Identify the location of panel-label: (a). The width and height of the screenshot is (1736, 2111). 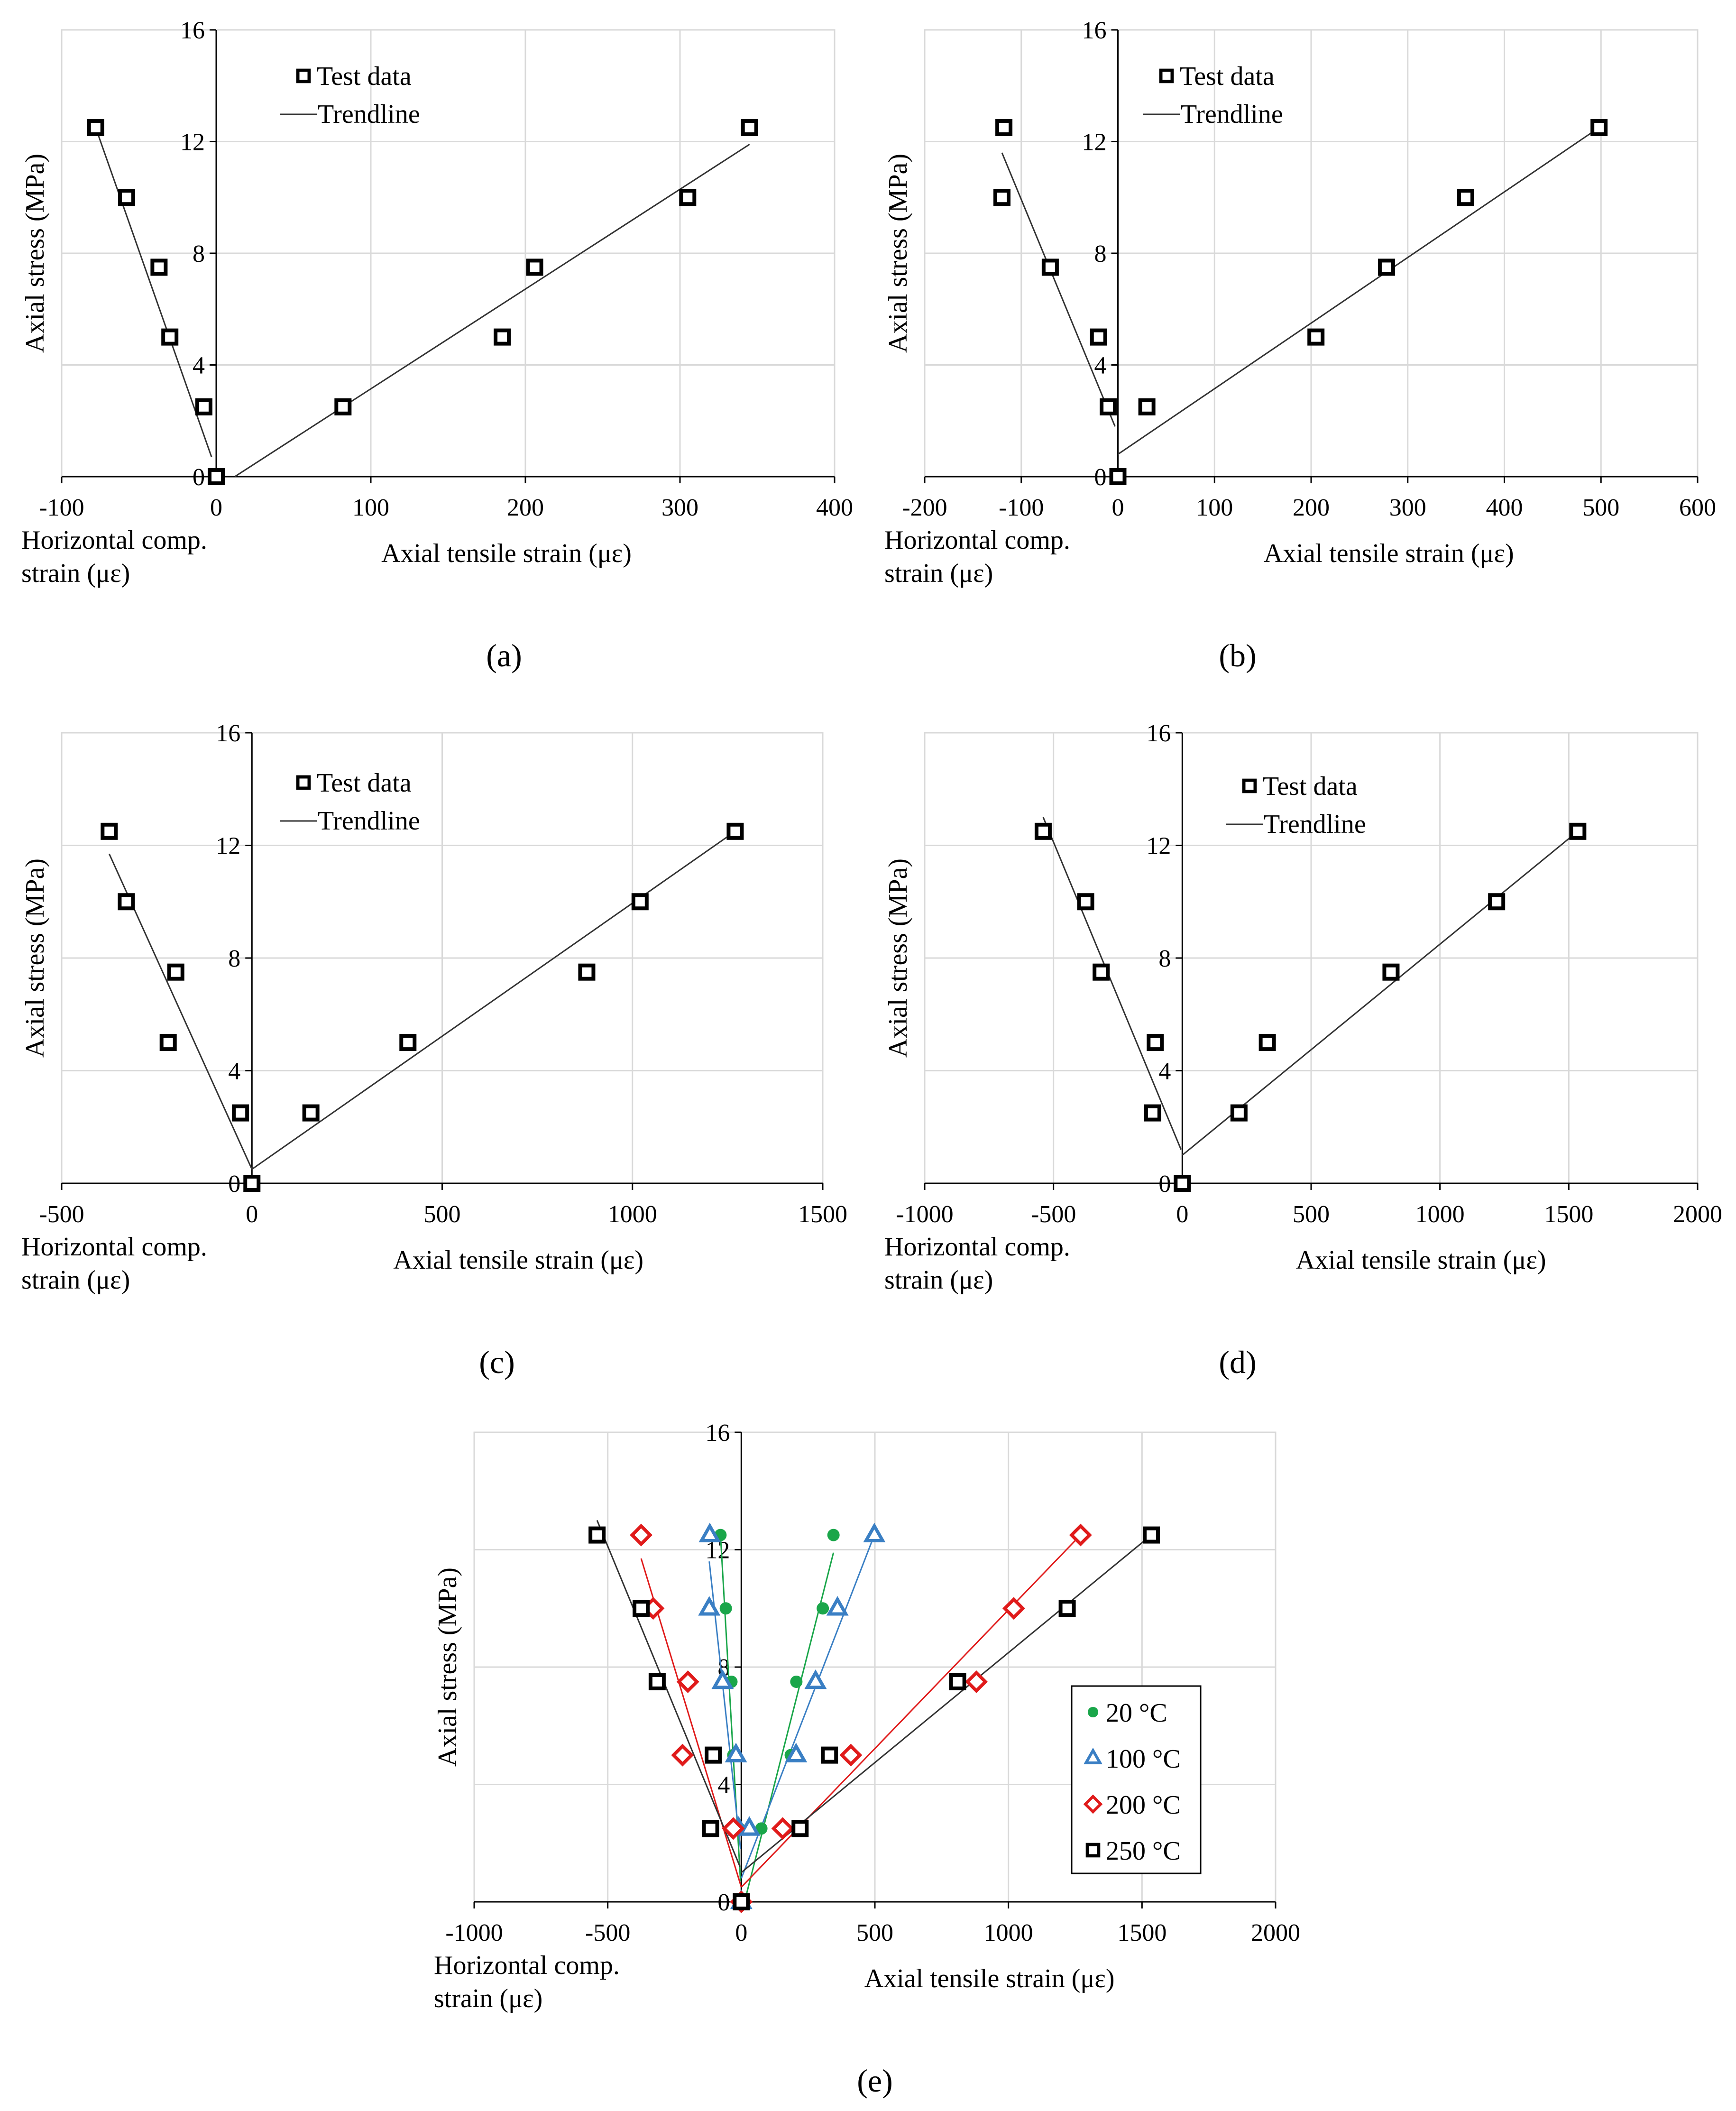
(504, 655).